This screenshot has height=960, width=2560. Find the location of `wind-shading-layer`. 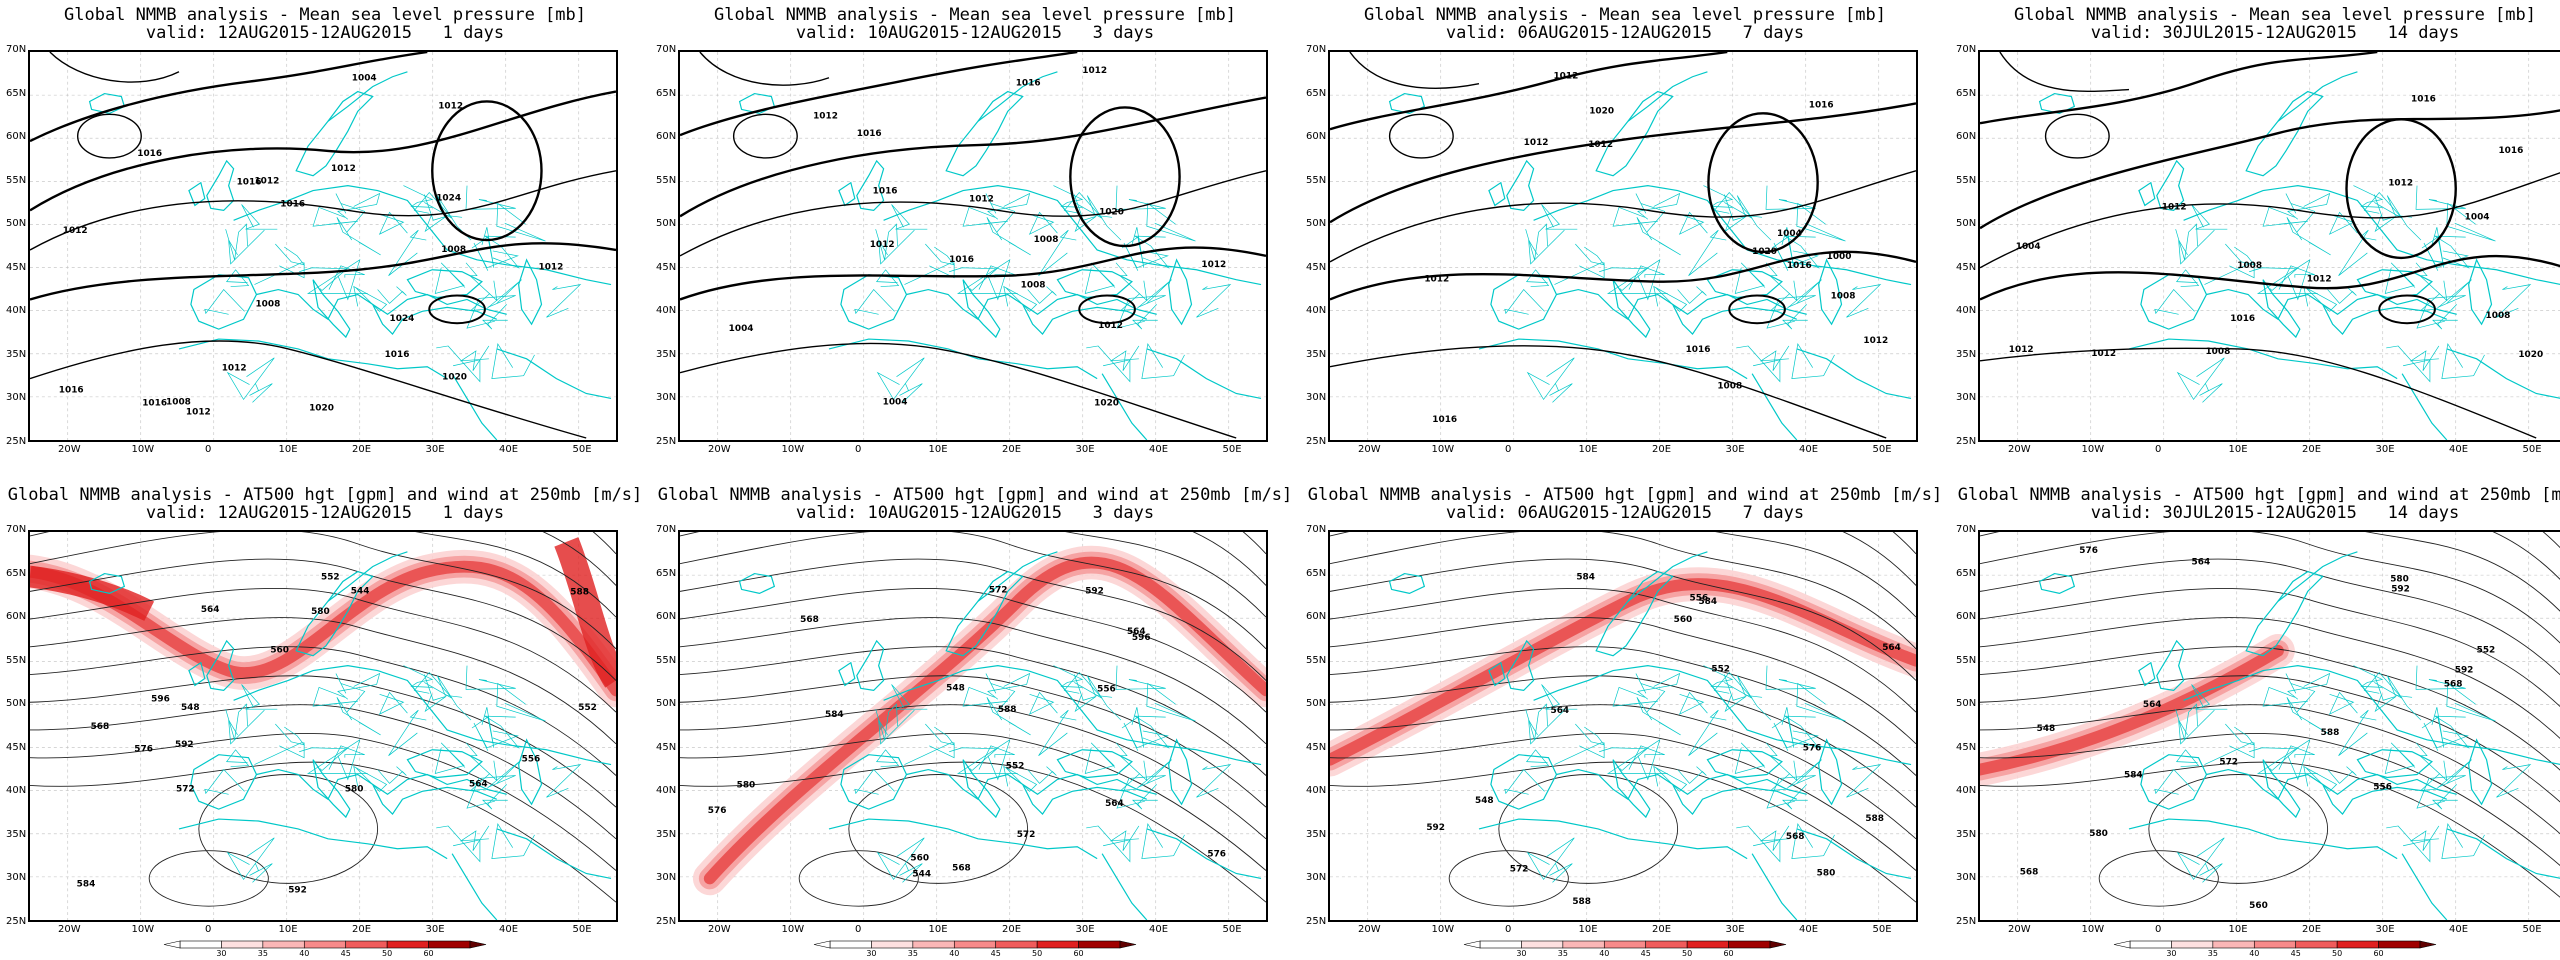

wind-shading-layer is located at coordinates (2137, 710).